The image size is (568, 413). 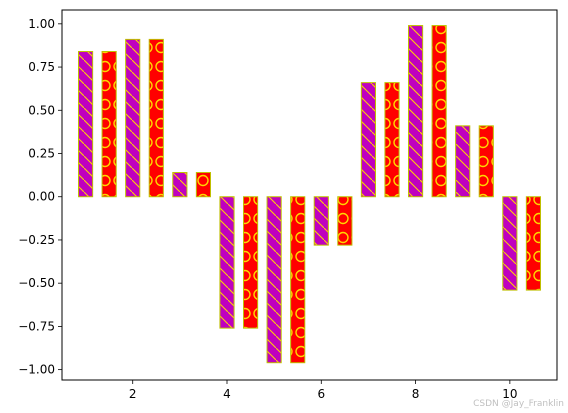 I want to click on x-tick-label: 6, so click(x=321, y=394).